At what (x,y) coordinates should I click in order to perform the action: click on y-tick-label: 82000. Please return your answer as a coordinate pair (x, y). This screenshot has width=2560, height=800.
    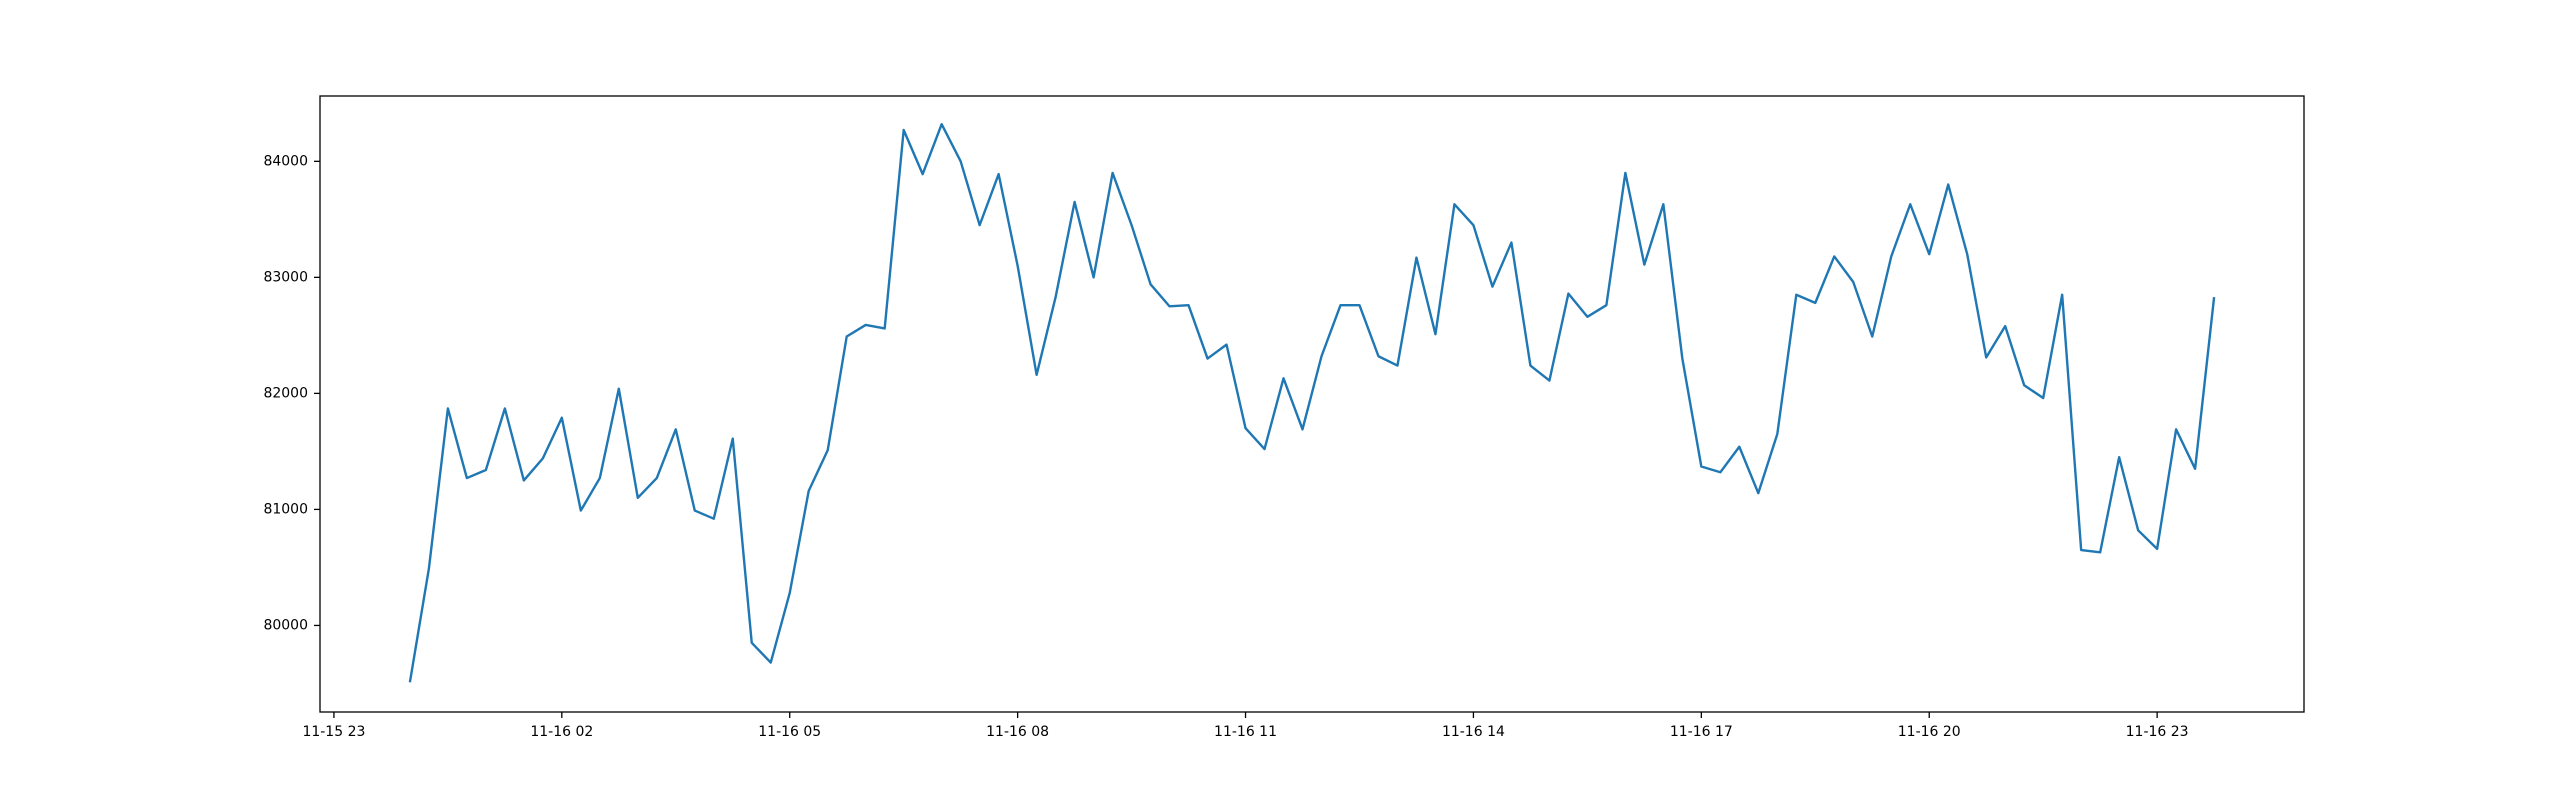
    Looking at the image, I should click on (285, 393).